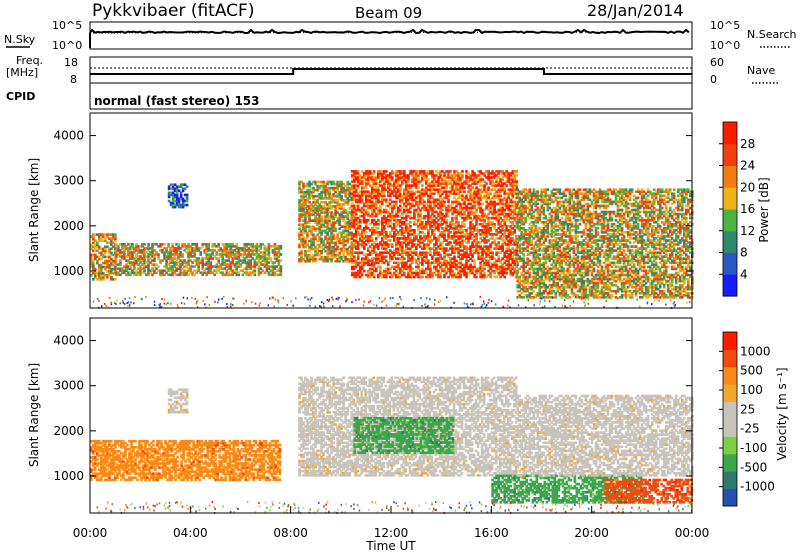 This screenshot has height=554, width=800. I want to click on noise-sky-trace, so click(389, 38).